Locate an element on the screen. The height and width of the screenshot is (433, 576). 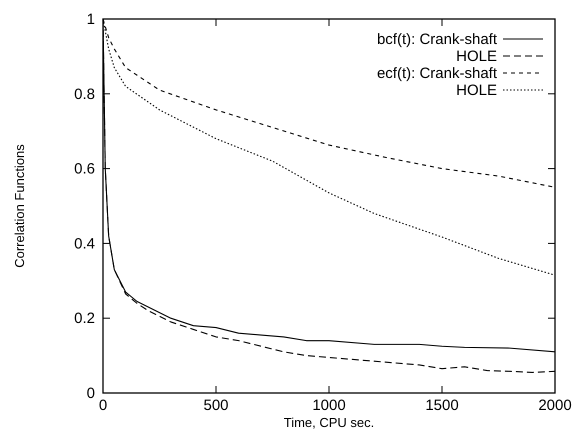
x-tick-label: 2000 is located at coordinates (555, 405).